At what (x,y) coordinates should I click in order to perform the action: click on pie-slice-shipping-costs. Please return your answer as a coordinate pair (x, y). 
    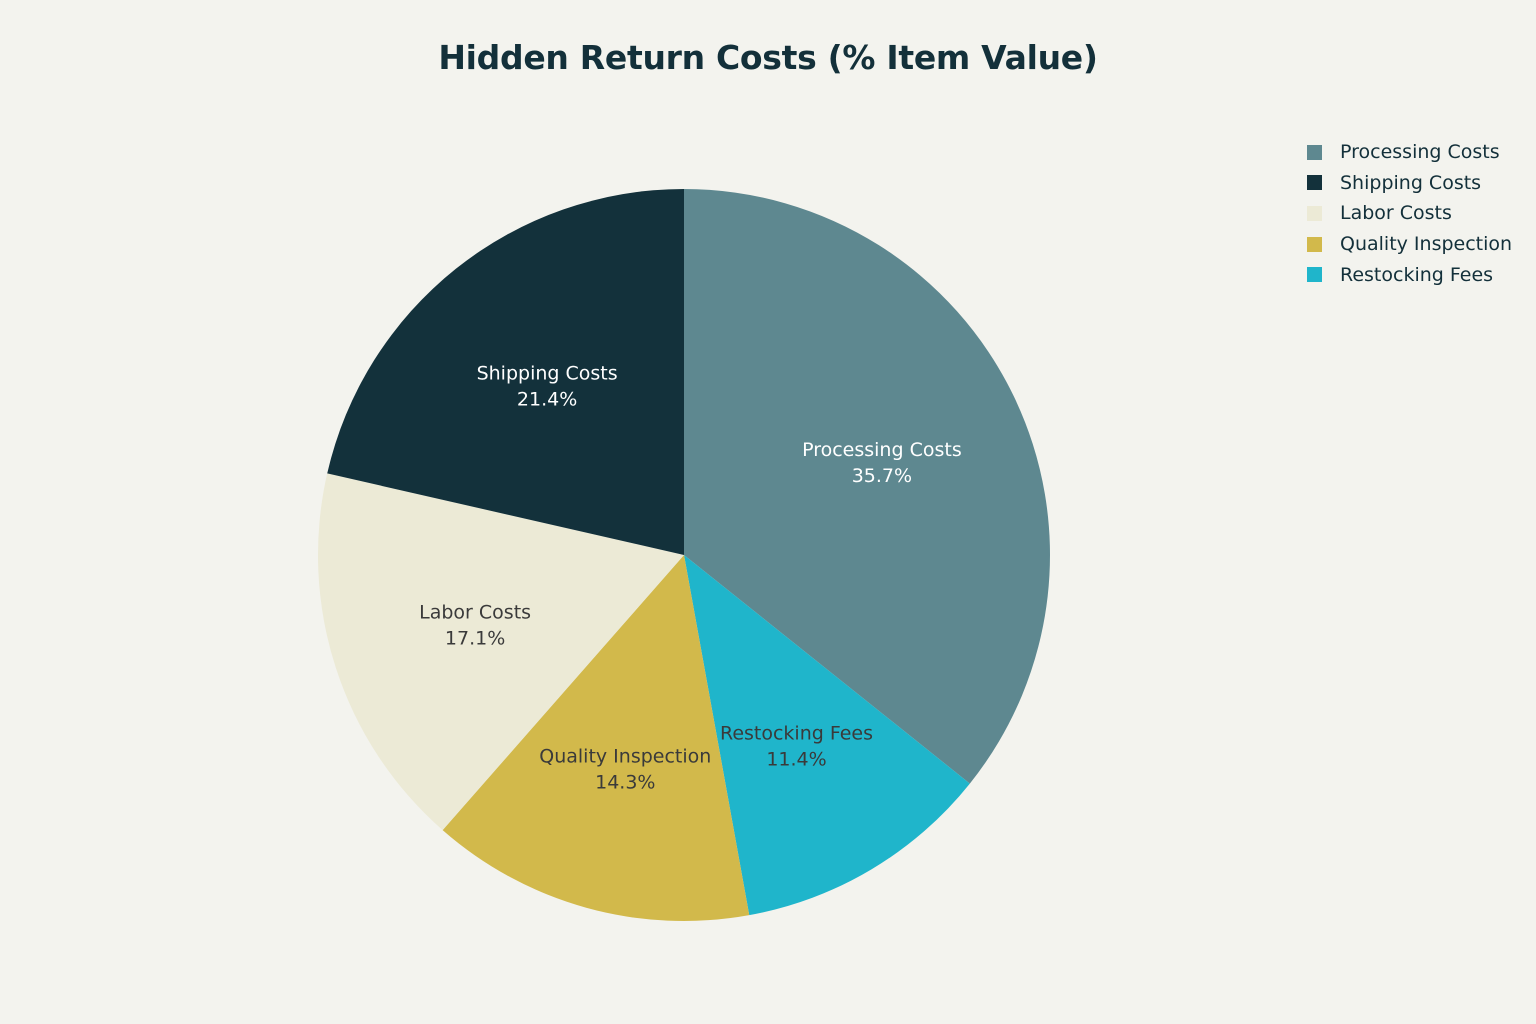
    Looking at the image, I should click on (505, 372).